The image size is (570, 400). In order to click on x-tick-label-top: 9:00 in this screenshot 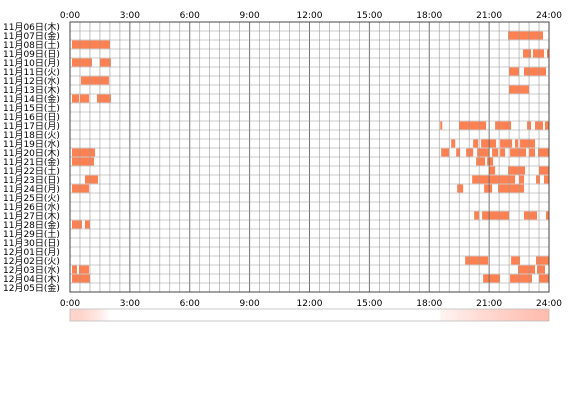, I will do `click(250, 16)`.